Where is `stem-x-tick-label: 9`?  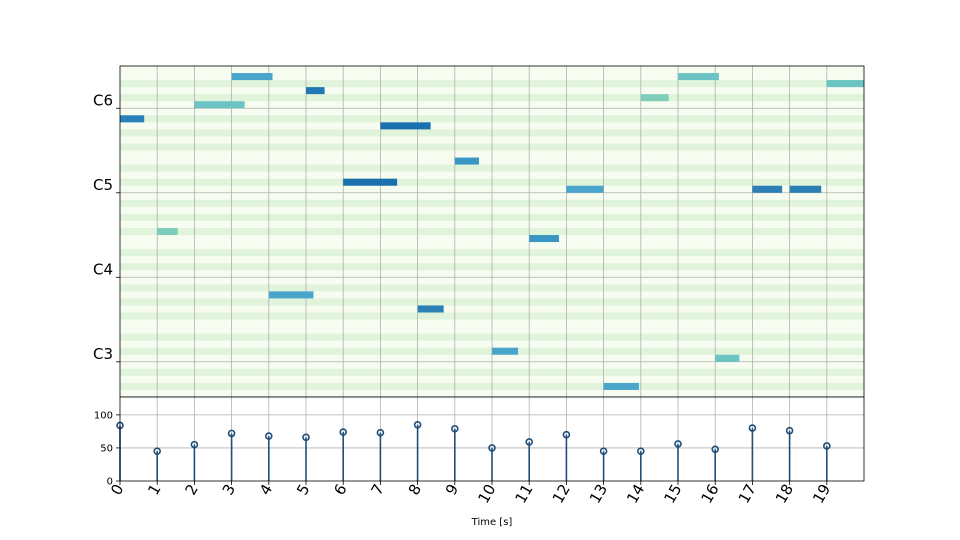 stem-x-tick-label: 9 is located at coordinates (452, 489).